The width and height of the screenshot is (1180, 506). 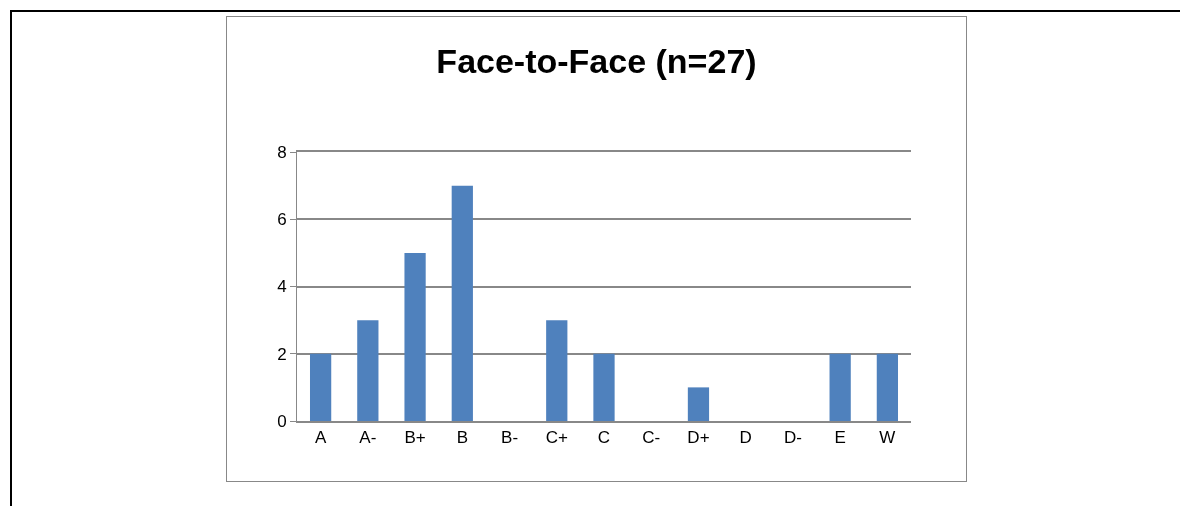 What do you see at coordinates (556, 438) in the screenshot?
I see `x-tick-label: C+` at bounding box center [556, 438].